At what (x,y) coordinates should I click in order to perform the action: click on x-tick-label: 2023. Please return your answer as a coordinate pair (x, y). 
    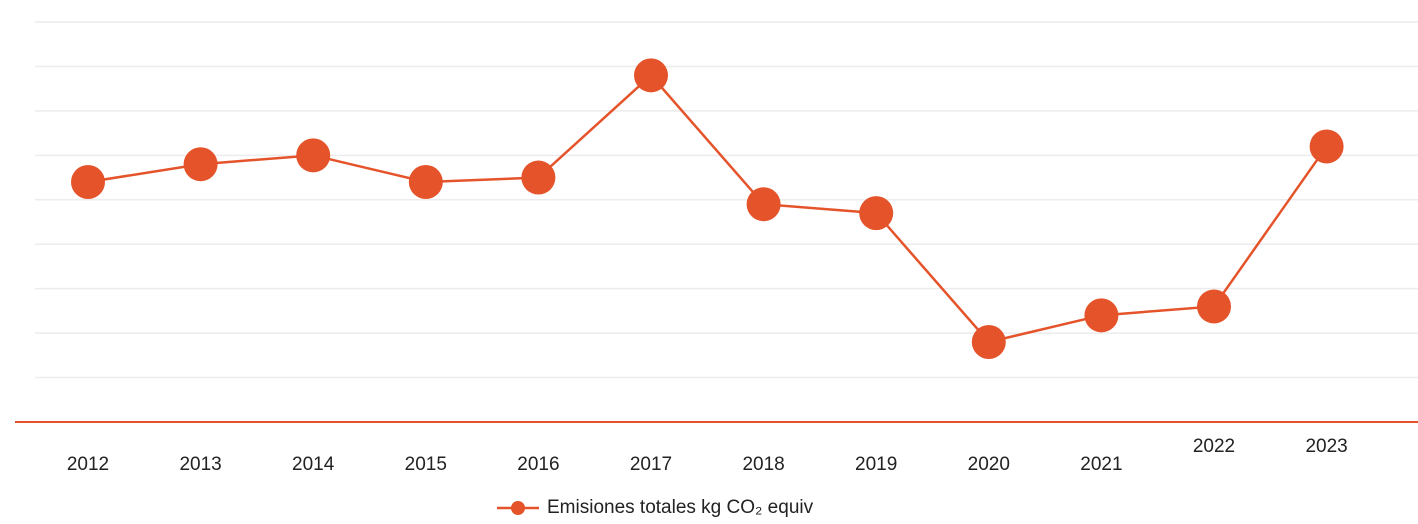
    Looking at the image, I should click on (1326, 446).